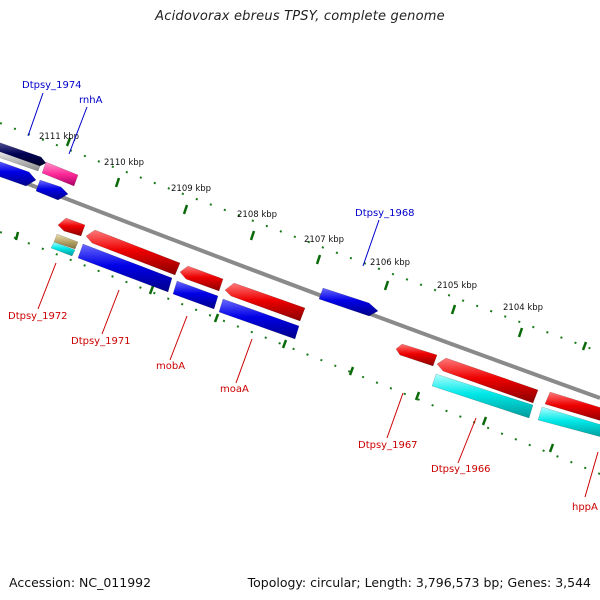  Describe the element at coordinates (324, 240) in the screenshot. I see `tick-label: 2107 kbp` at that location.